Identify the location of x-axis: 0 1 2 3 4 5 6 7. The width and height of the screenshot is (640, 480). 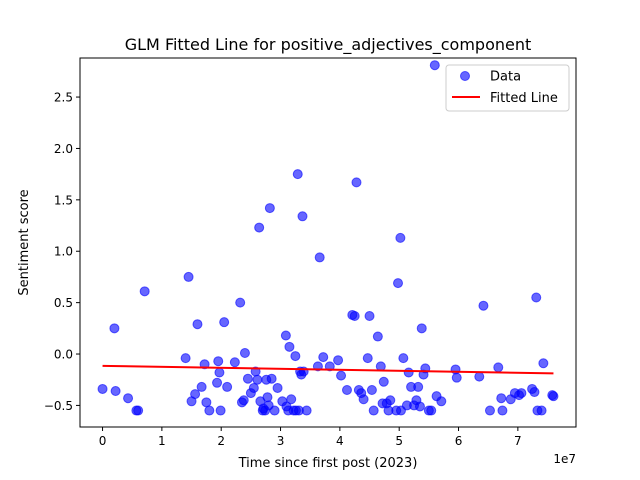
(310, 437).